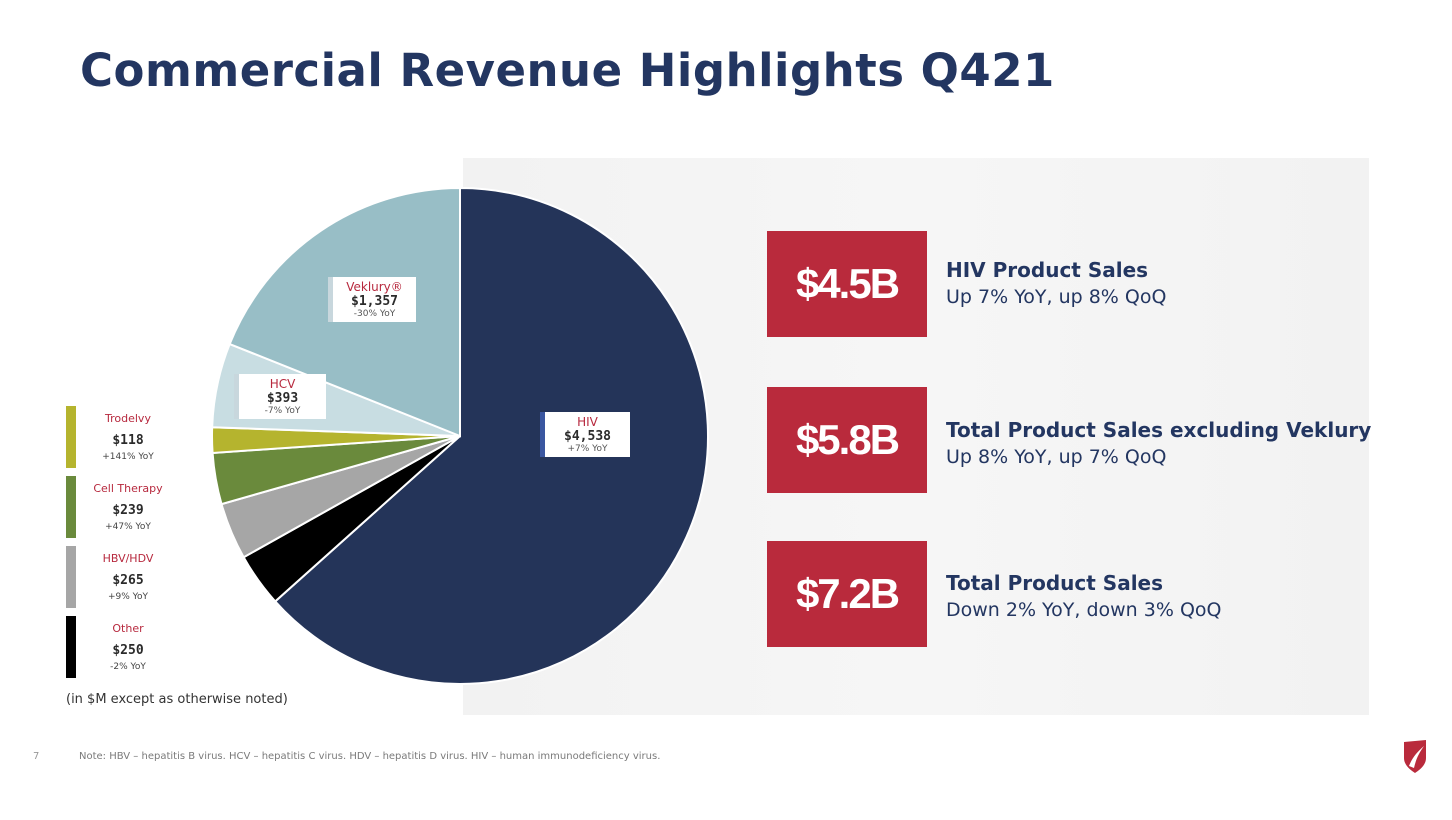 Image resolution: width=1452 pixels, height=820 pixels. I want to click on kpi-total-value: $7.2B, so click(847, 594).